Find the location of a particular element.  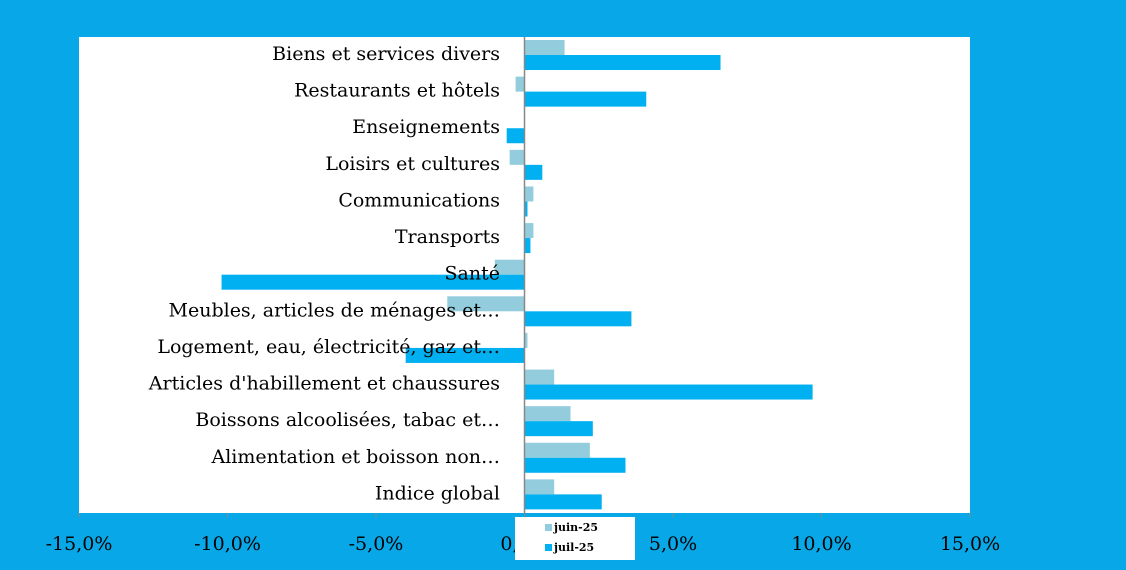

x-tick-label: -15,0% is located at coordinates (79, 544).